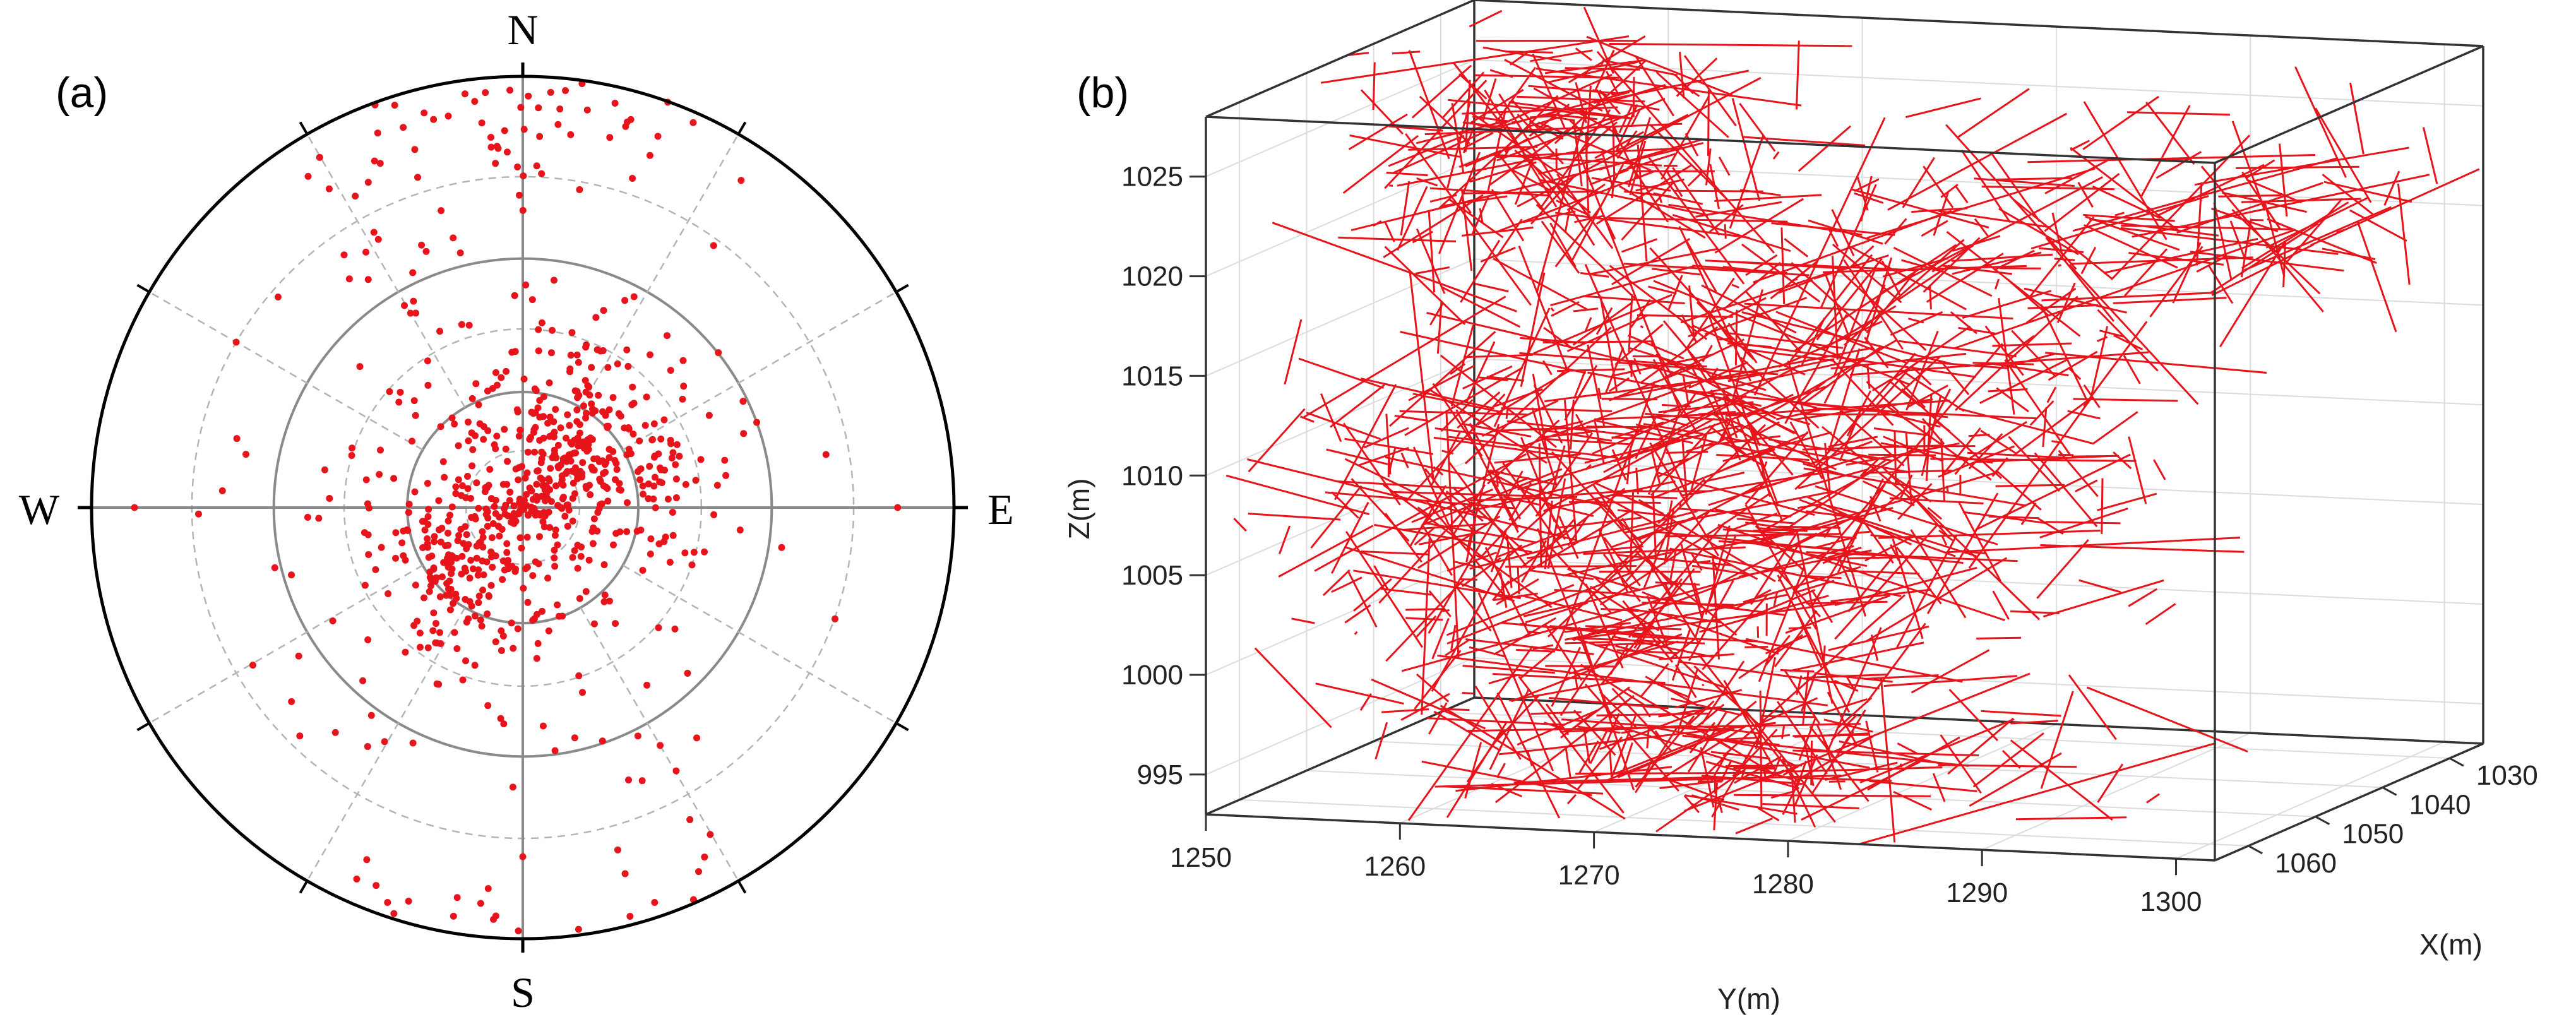 This screenshot has height=1029, width=2576. Describe the element at coordinates (304, 128) in the screenshot. I see `rim-tick` at that location.